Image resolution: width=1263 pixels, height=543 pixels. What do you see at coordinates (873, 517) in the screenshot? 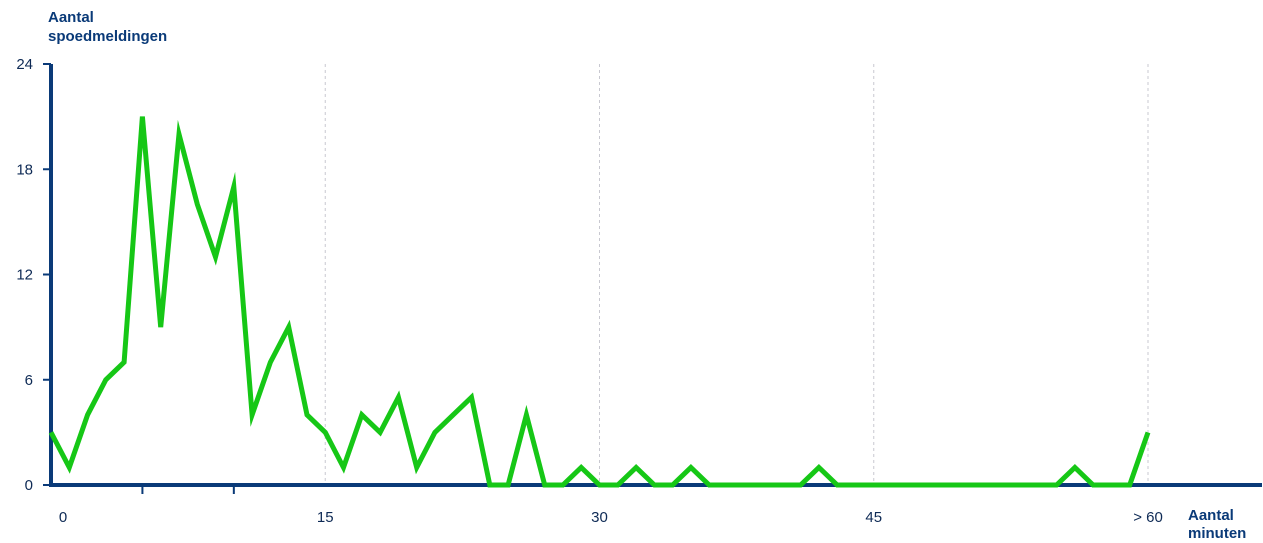
I see `x-tick-label: 45` at bounding box center [873, 517].